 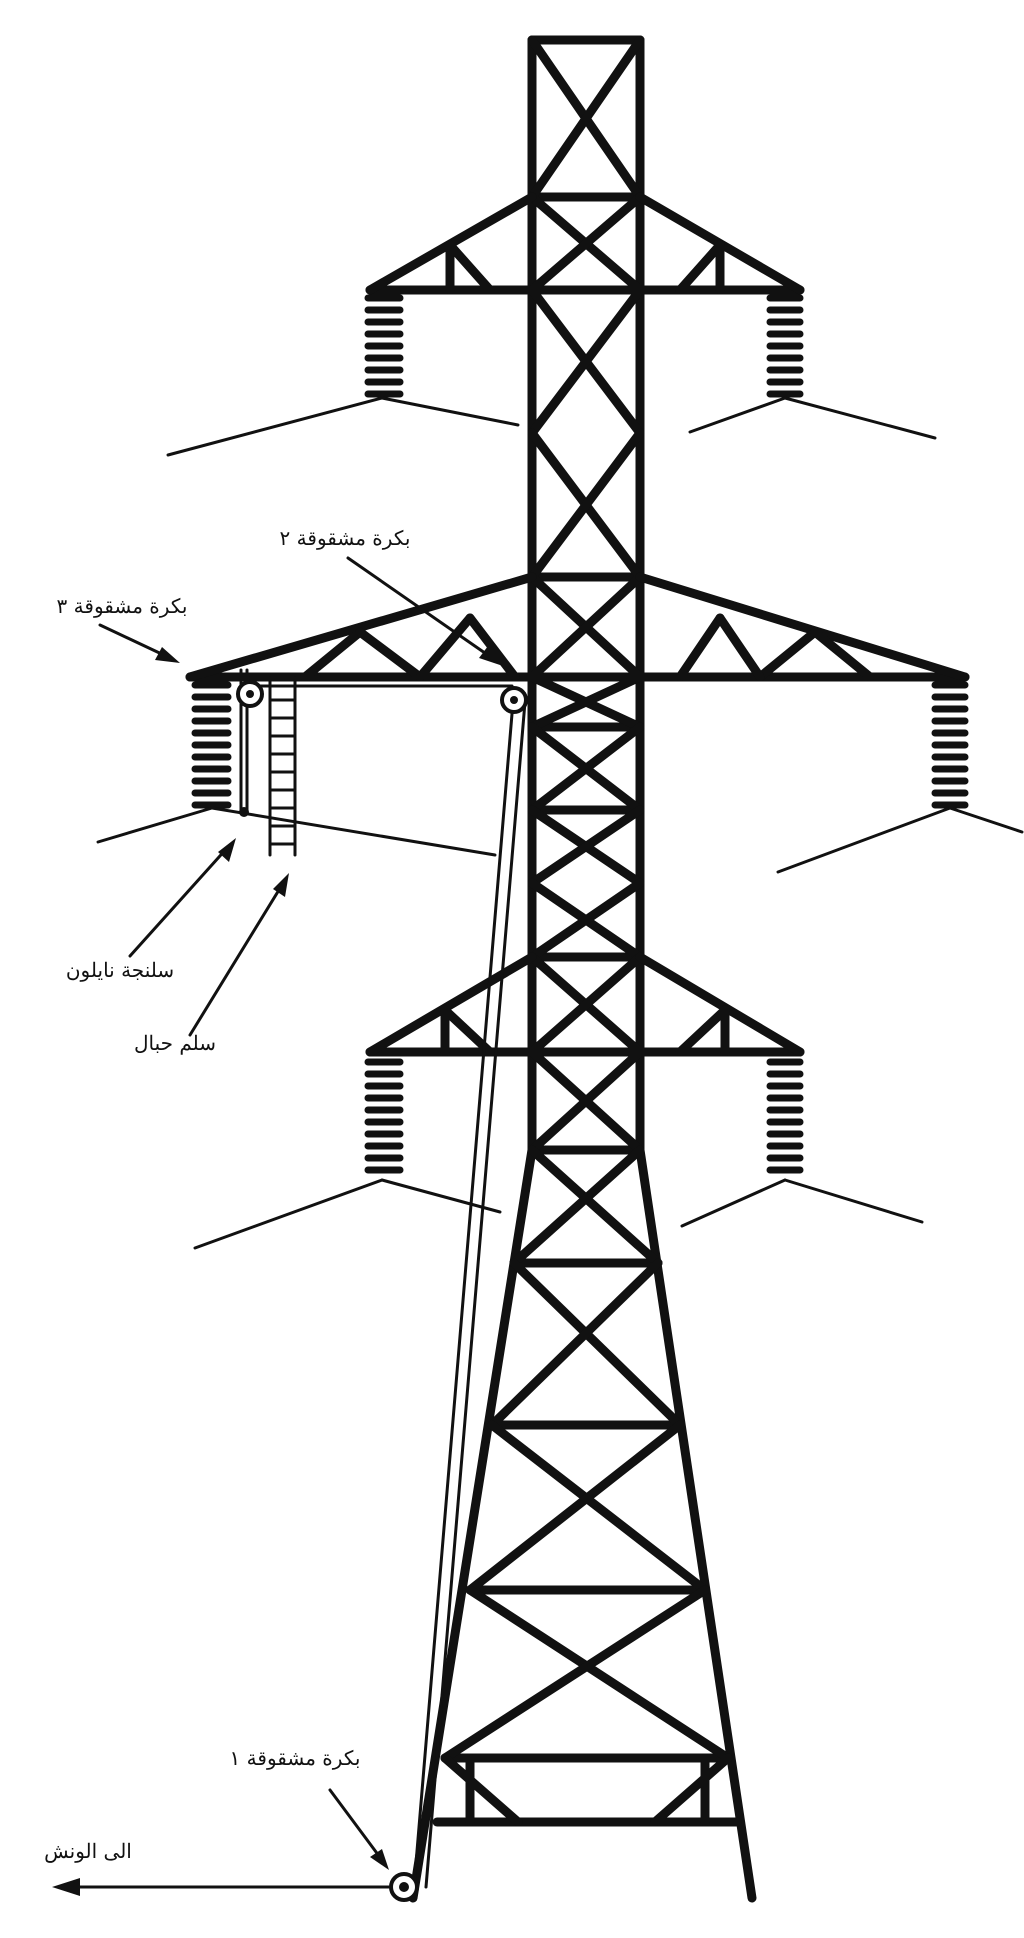 What do you see at coordinates (345, 538) in the screenshot?
I see `label-pulley-2: بكرة مشقوقة ٢` at bounding box center [345, 538].